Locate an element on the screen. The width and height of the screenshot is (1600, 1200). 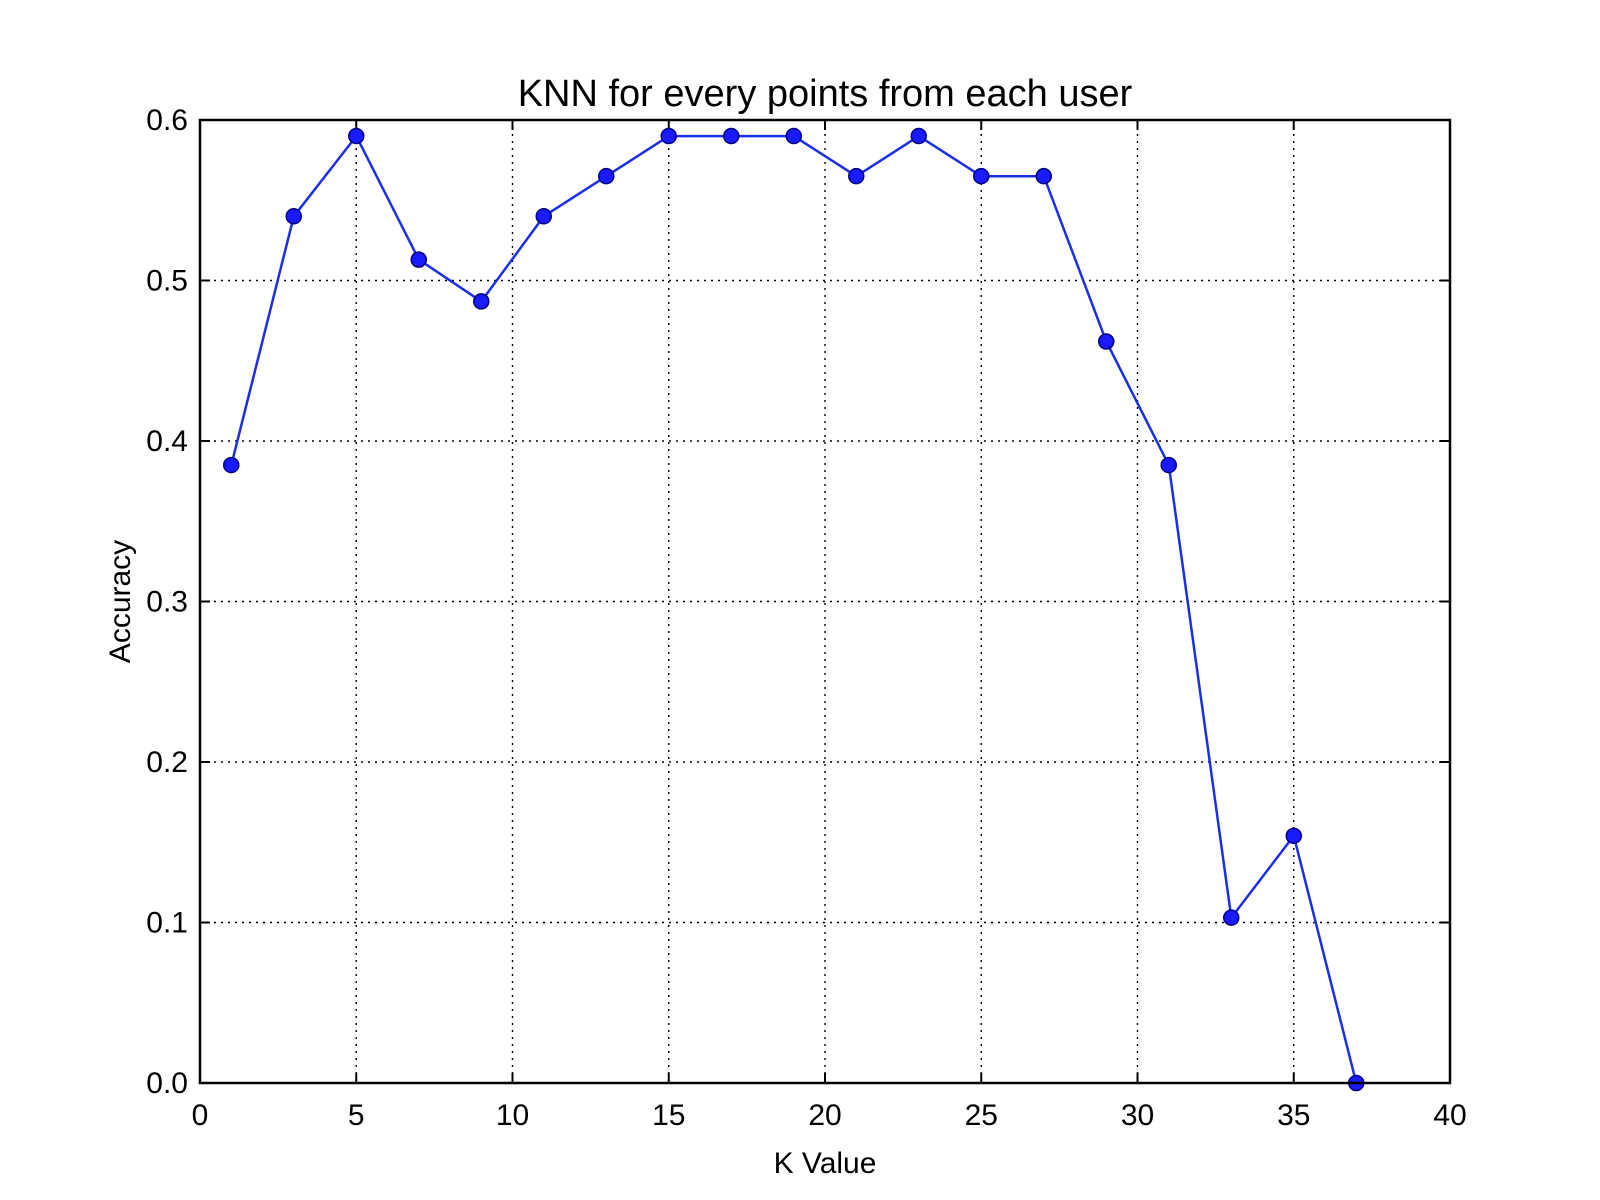
y-tick-label: 0.0 is located at coordinates (167, 1083).